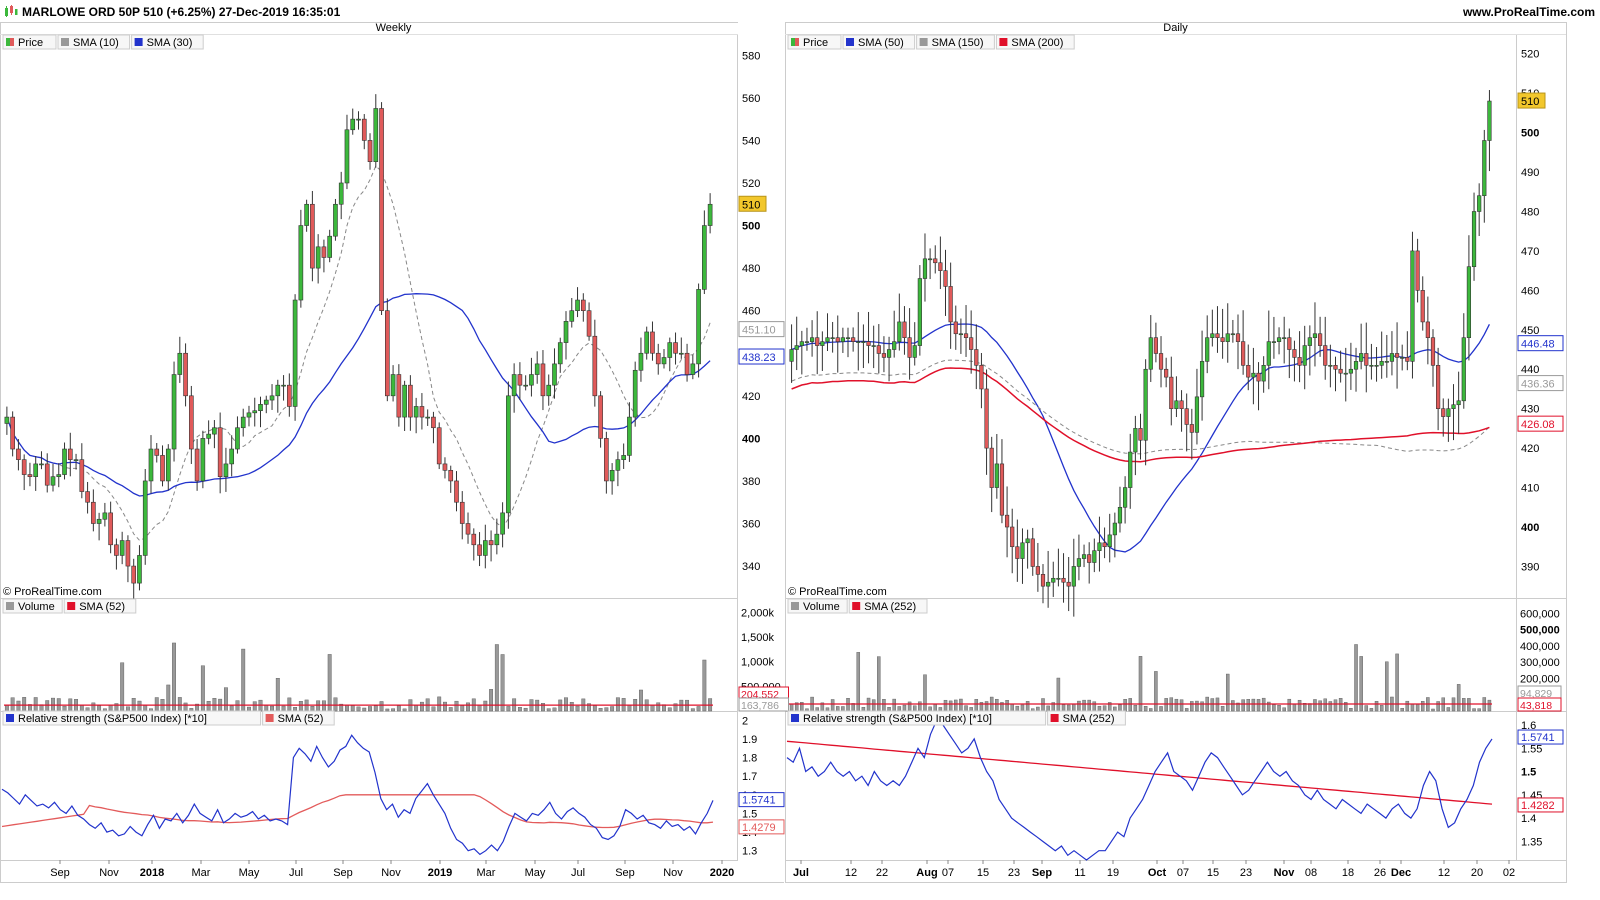 Image resolution: width=1600 pixels, height=900 pixels. What do you see at coordinates (1540, 614) in the screenshot?
I see `daily-volume-tick: 600,000` at bounding box center [1540, 614].